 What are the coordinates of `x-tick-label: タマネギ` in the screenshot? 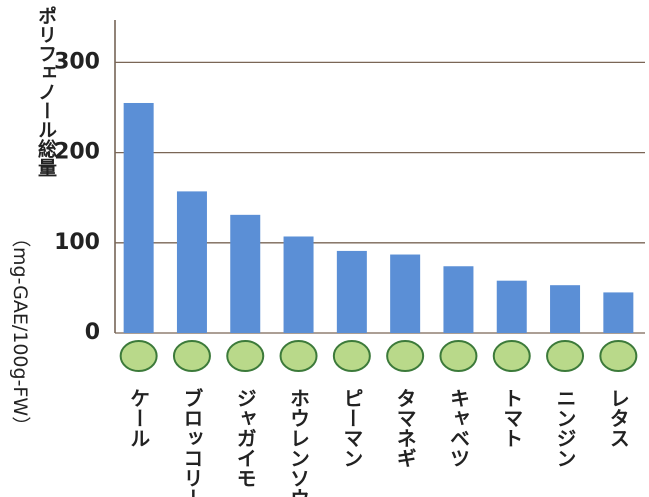 It's located at (405, 428).